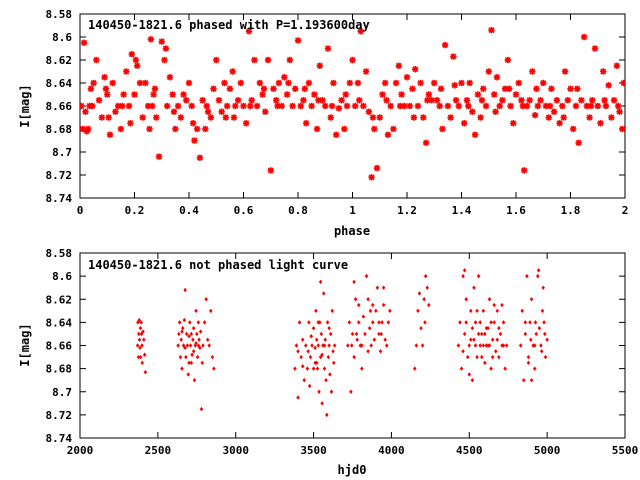 This screenshot has width=640, height=480. What do you see at coordinates (571, 210) in the screenshot?
I see `x-tick-label: 1.8` at bounding box center [571, 210].